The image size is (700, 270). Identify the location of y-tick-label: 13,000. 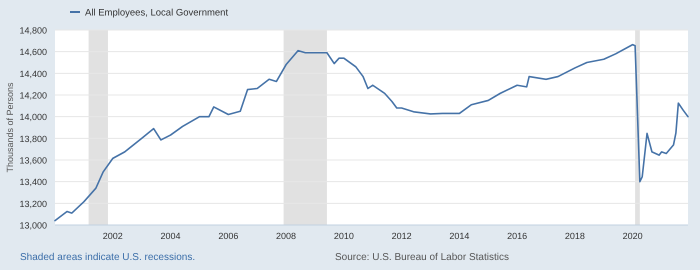
(33, 225).